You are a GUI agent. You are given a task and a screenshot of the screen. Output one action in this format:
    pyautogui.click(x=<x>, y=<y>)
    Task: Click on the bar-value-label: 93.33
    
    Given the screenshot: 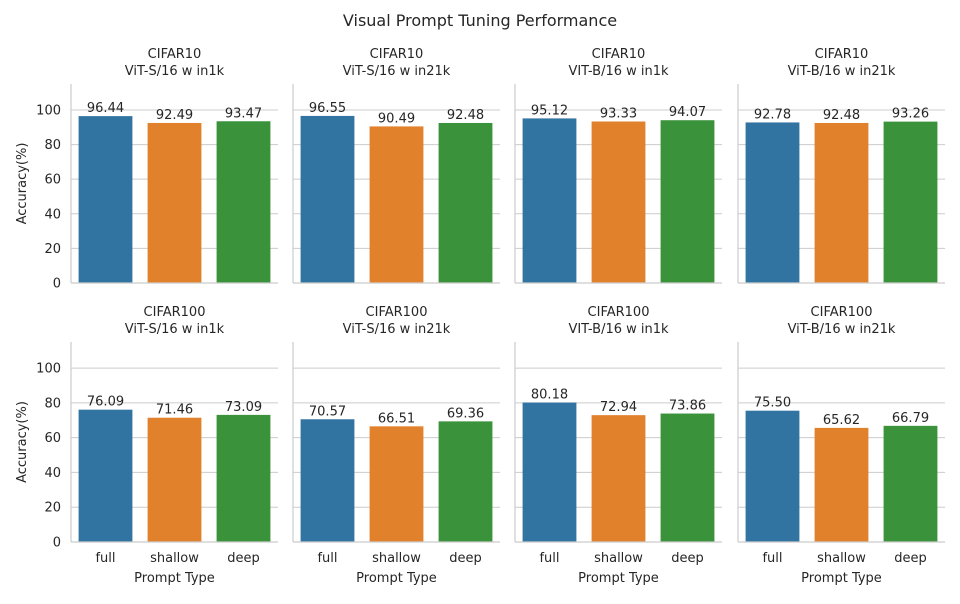 What is the action you would take?
    pyautogui.click(x=618, y=113)
    